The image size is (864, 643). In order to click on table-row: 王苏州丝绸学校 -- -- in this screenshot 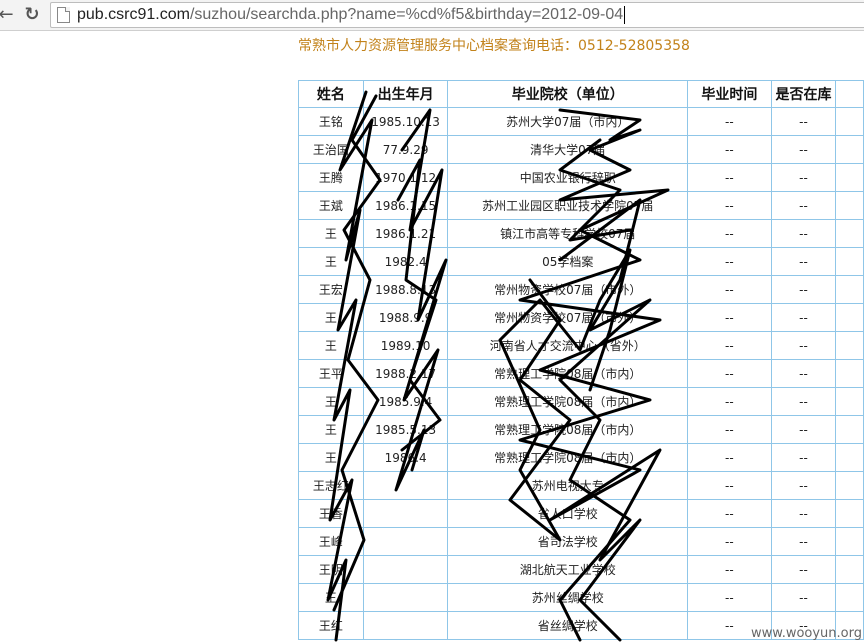, I will do `click(581, 597)`.